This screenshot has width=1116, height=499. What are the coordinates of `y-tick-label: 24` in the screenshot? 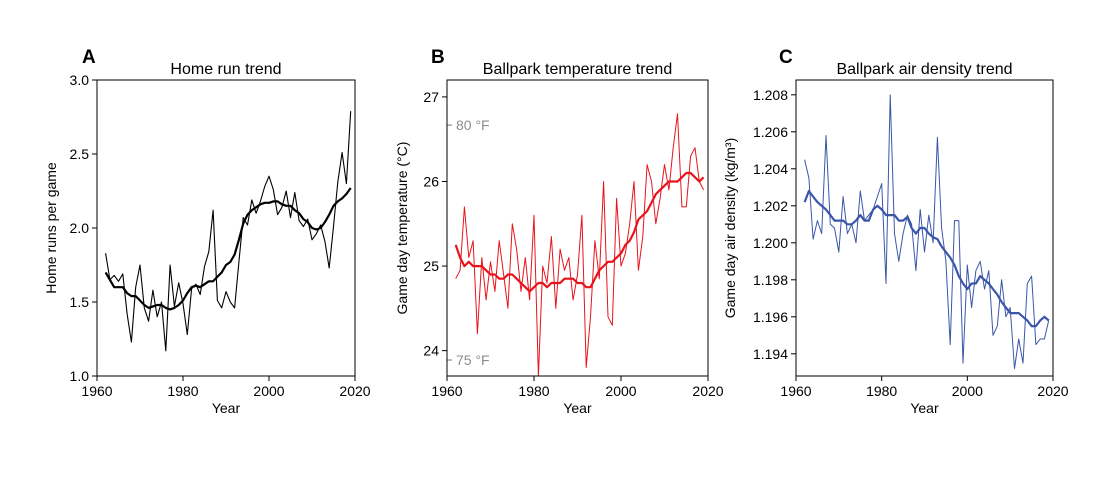 It's located at (431, 351).